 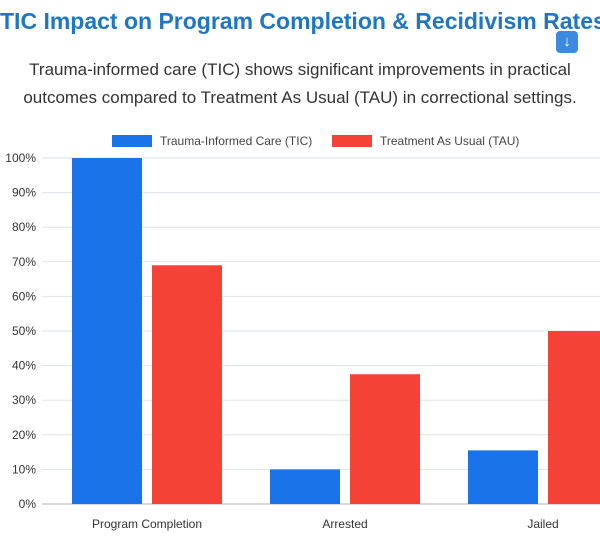 What do you see at coordinates (567, 42) in the screenshot?
I see `download-icon: ↓` at bounding box center [567, 42].